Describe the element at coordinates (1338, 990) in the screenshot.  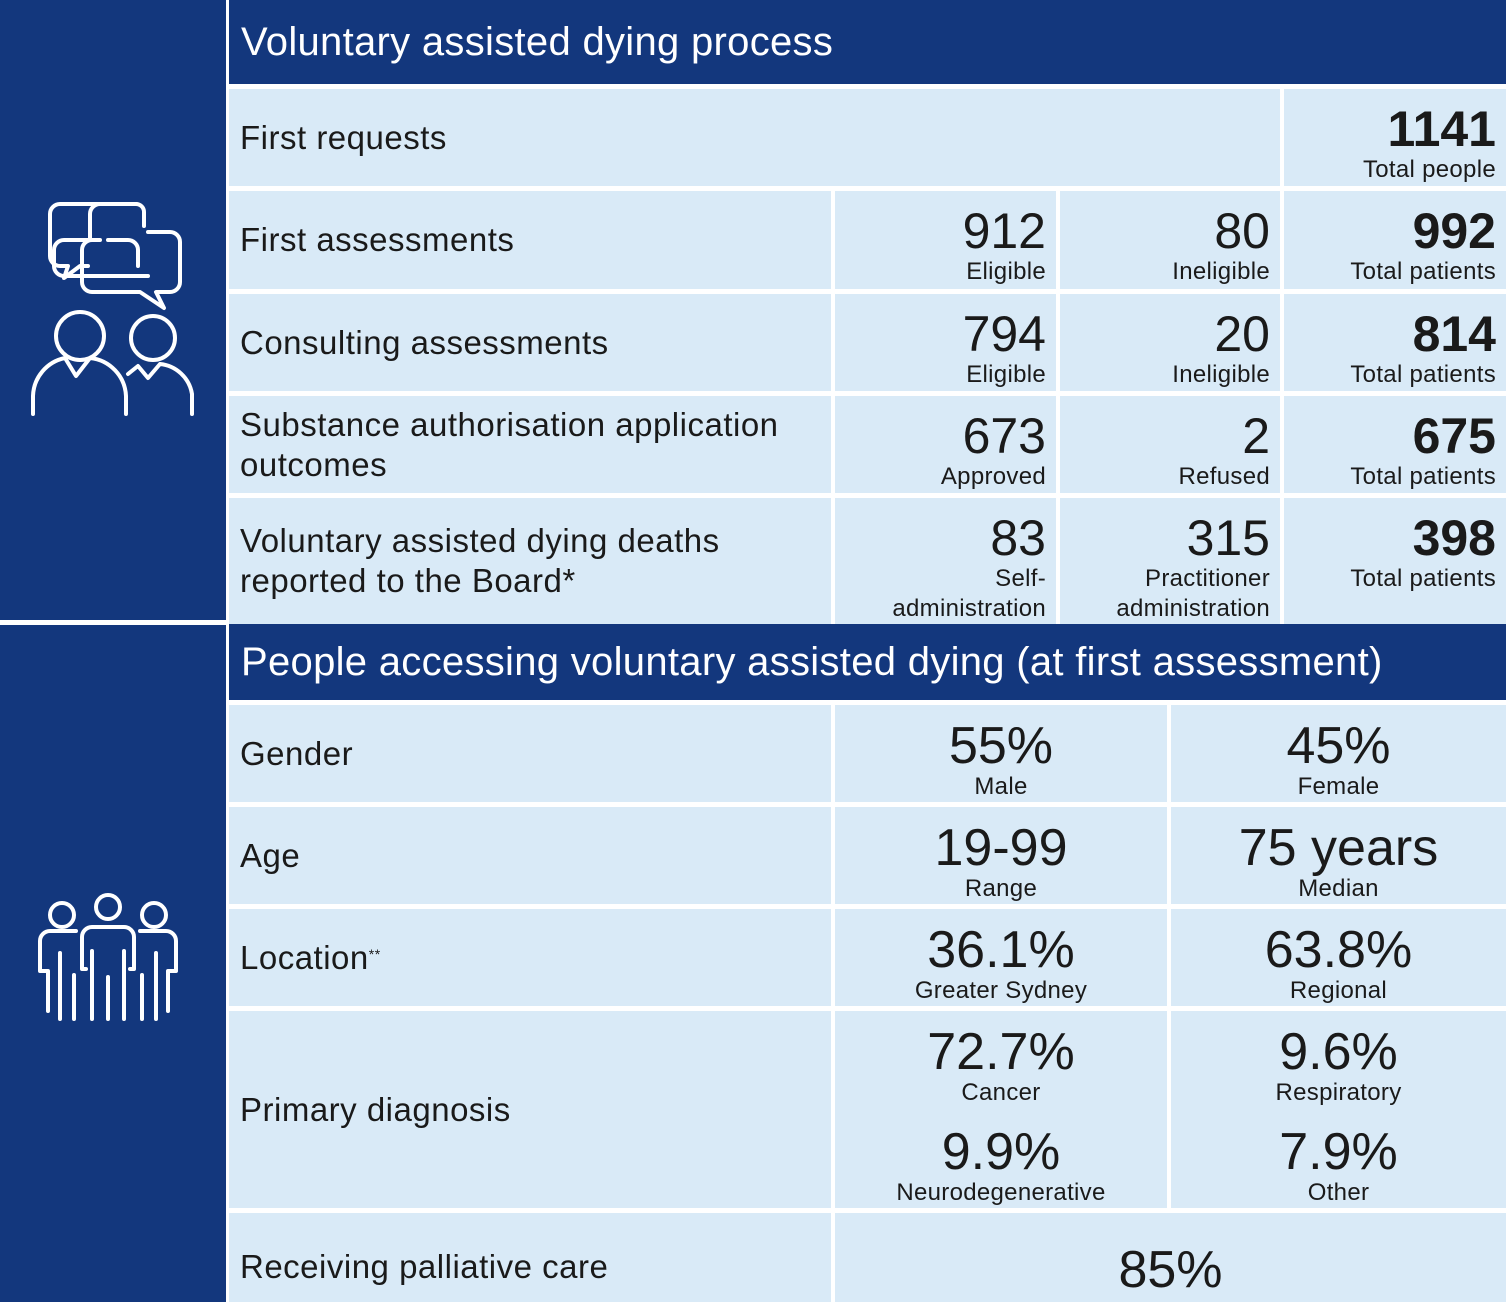
I see `value-label: Regional` at that location.